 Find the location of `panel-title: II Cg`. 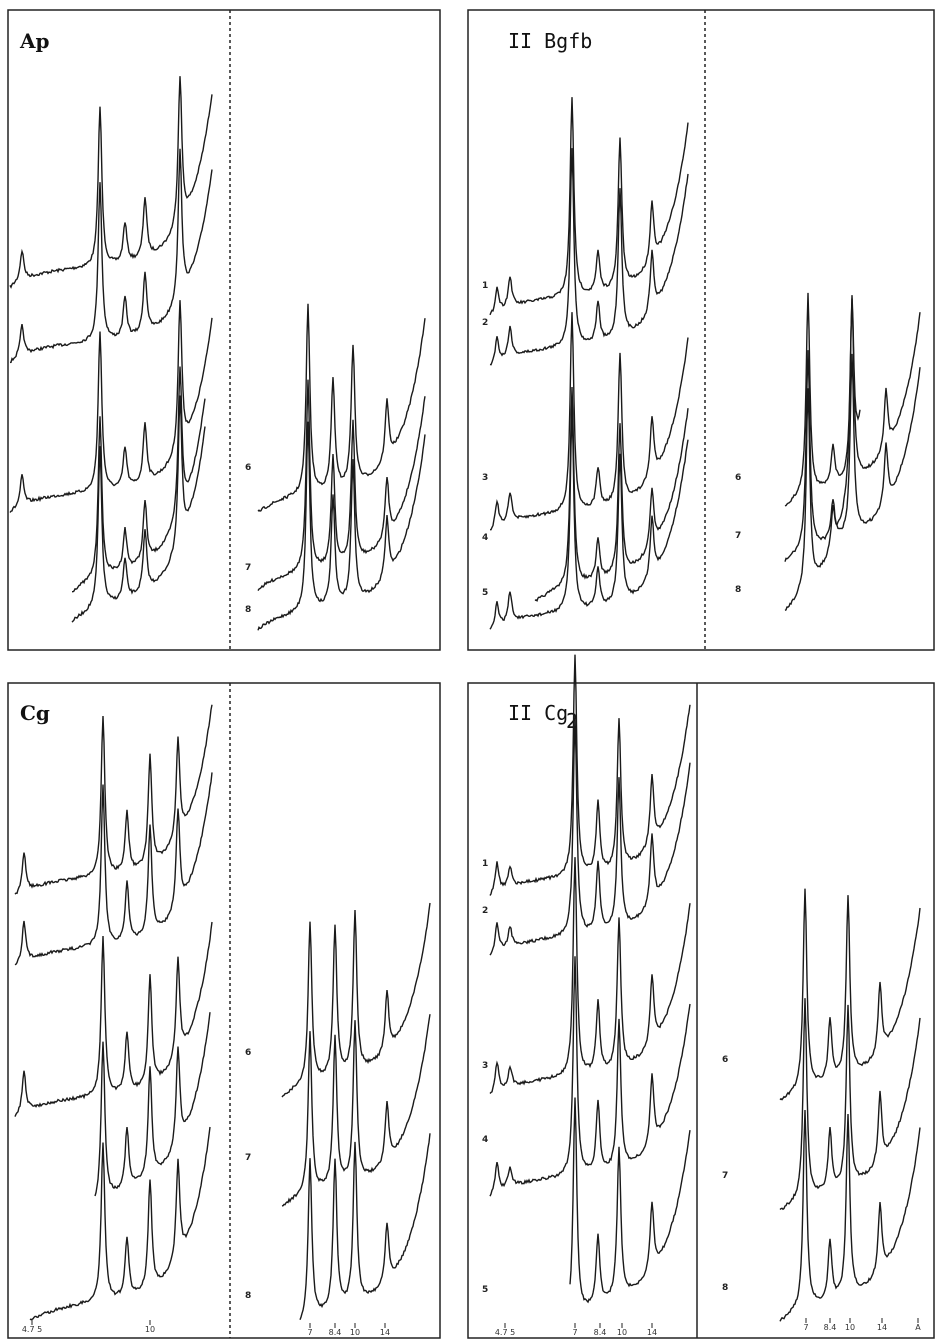

panel-title: II Cg is located at coordinates (538, 713).